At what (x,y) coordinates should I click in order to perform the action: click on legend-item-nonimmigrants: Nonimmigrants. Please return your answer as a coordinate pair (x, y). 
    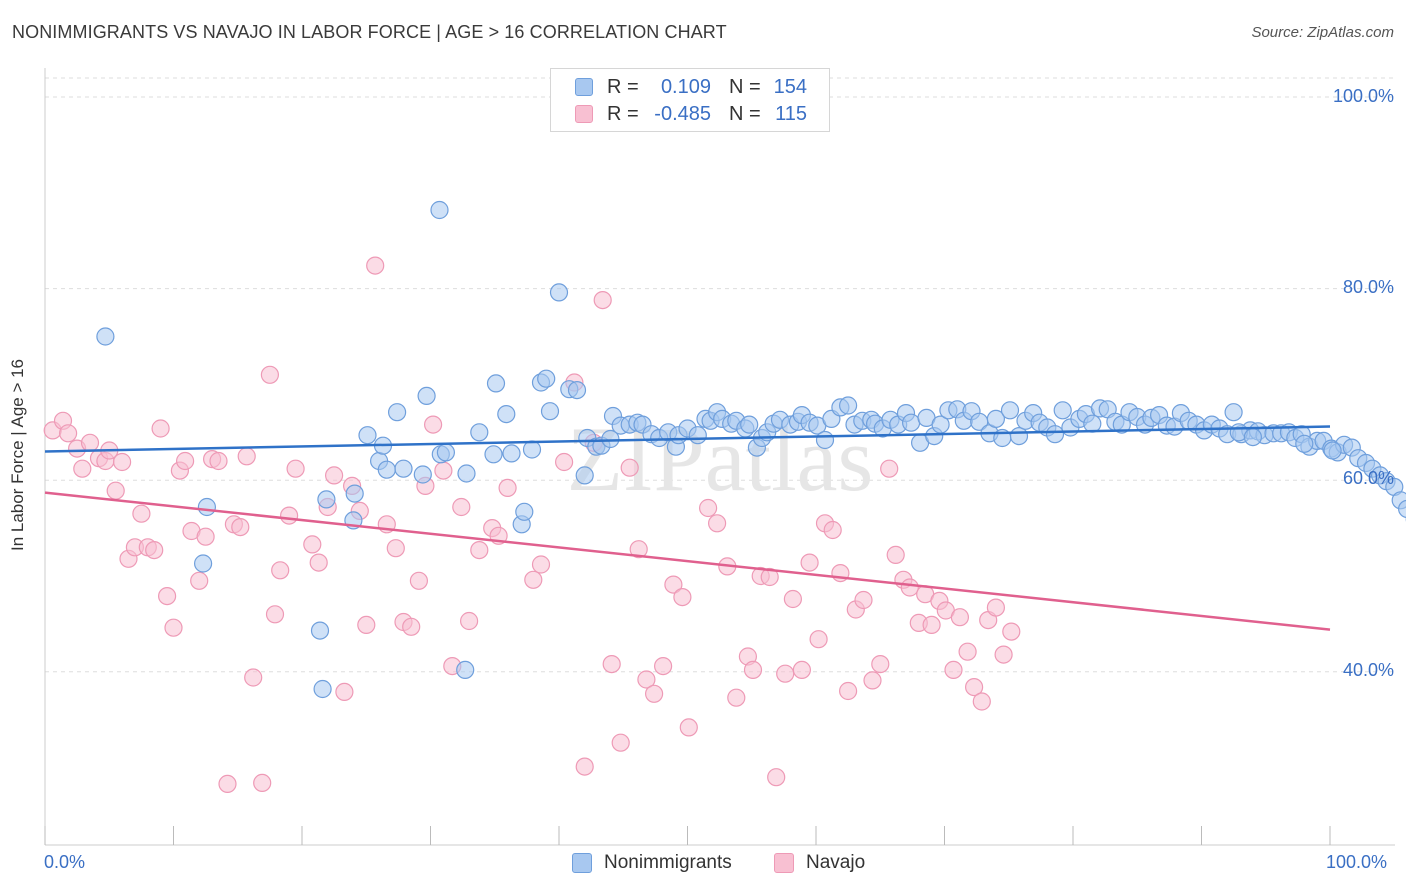
    Looking at the image, I should click on (652, 863).